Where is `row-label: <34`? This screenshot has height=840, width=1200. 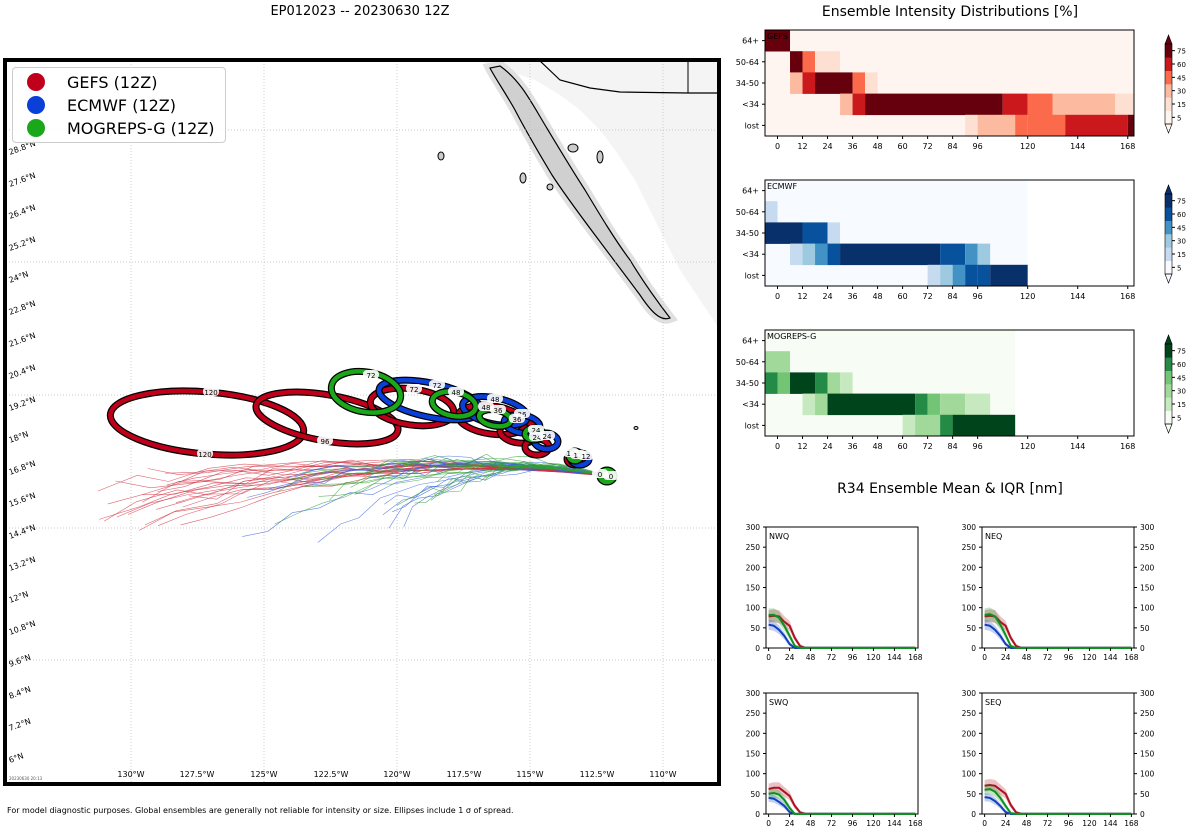
row-label: <34 is located at coordinates (750, 254).